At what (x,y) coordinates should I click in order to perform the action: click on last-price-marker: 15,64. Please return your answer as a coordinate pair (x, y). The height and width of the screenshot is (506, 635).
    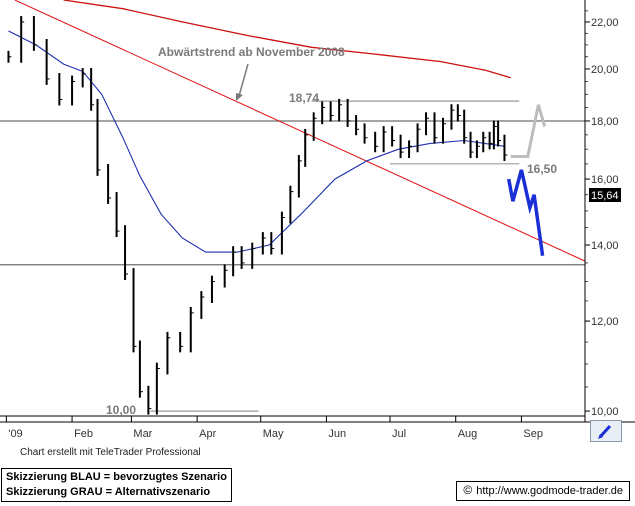
    Looking at the image, I should click on (605, 195).